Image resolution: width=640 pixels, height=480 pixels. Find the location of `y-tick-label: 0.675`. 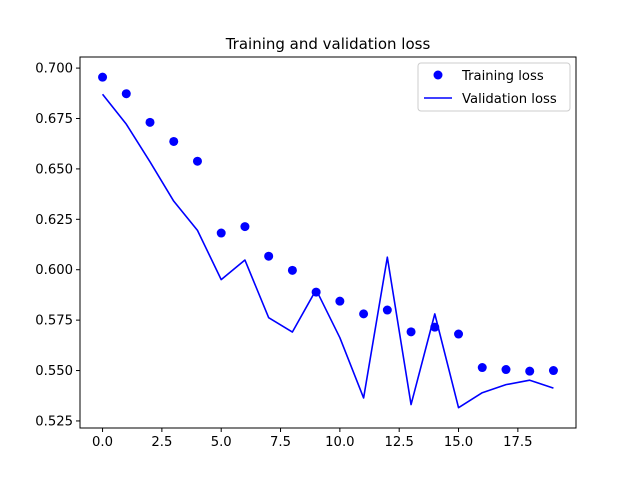

y-tick-label: 0.675 is located at coordinates (54, 119).